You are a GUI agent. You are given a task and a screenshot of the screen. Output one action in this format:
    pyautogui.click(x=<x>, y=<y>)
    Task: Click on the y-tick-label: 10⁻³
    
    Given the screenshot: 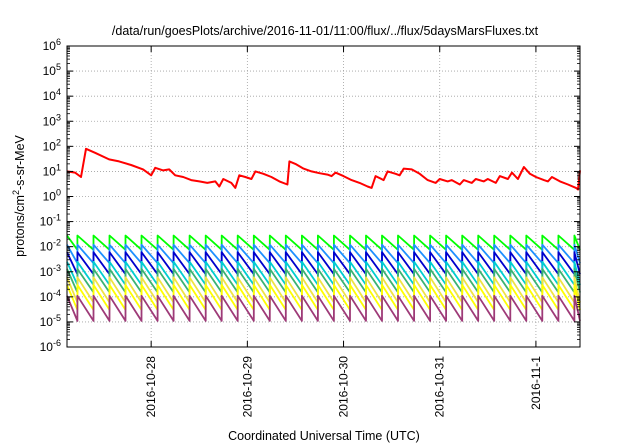 What is the action you would take?
    pyautogui.click(x=50, y=271)
    